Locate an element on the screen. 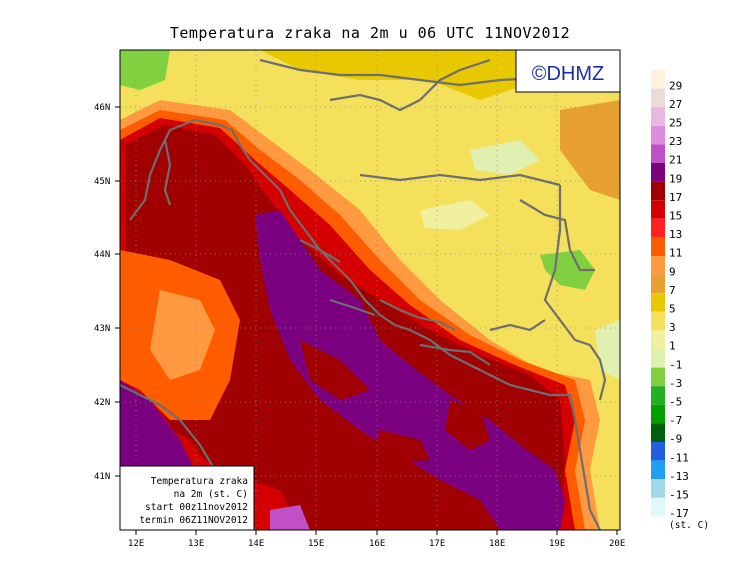 This screenshot has width=740, height=582. lon-label: 15E is located at coordinates (316, 544).